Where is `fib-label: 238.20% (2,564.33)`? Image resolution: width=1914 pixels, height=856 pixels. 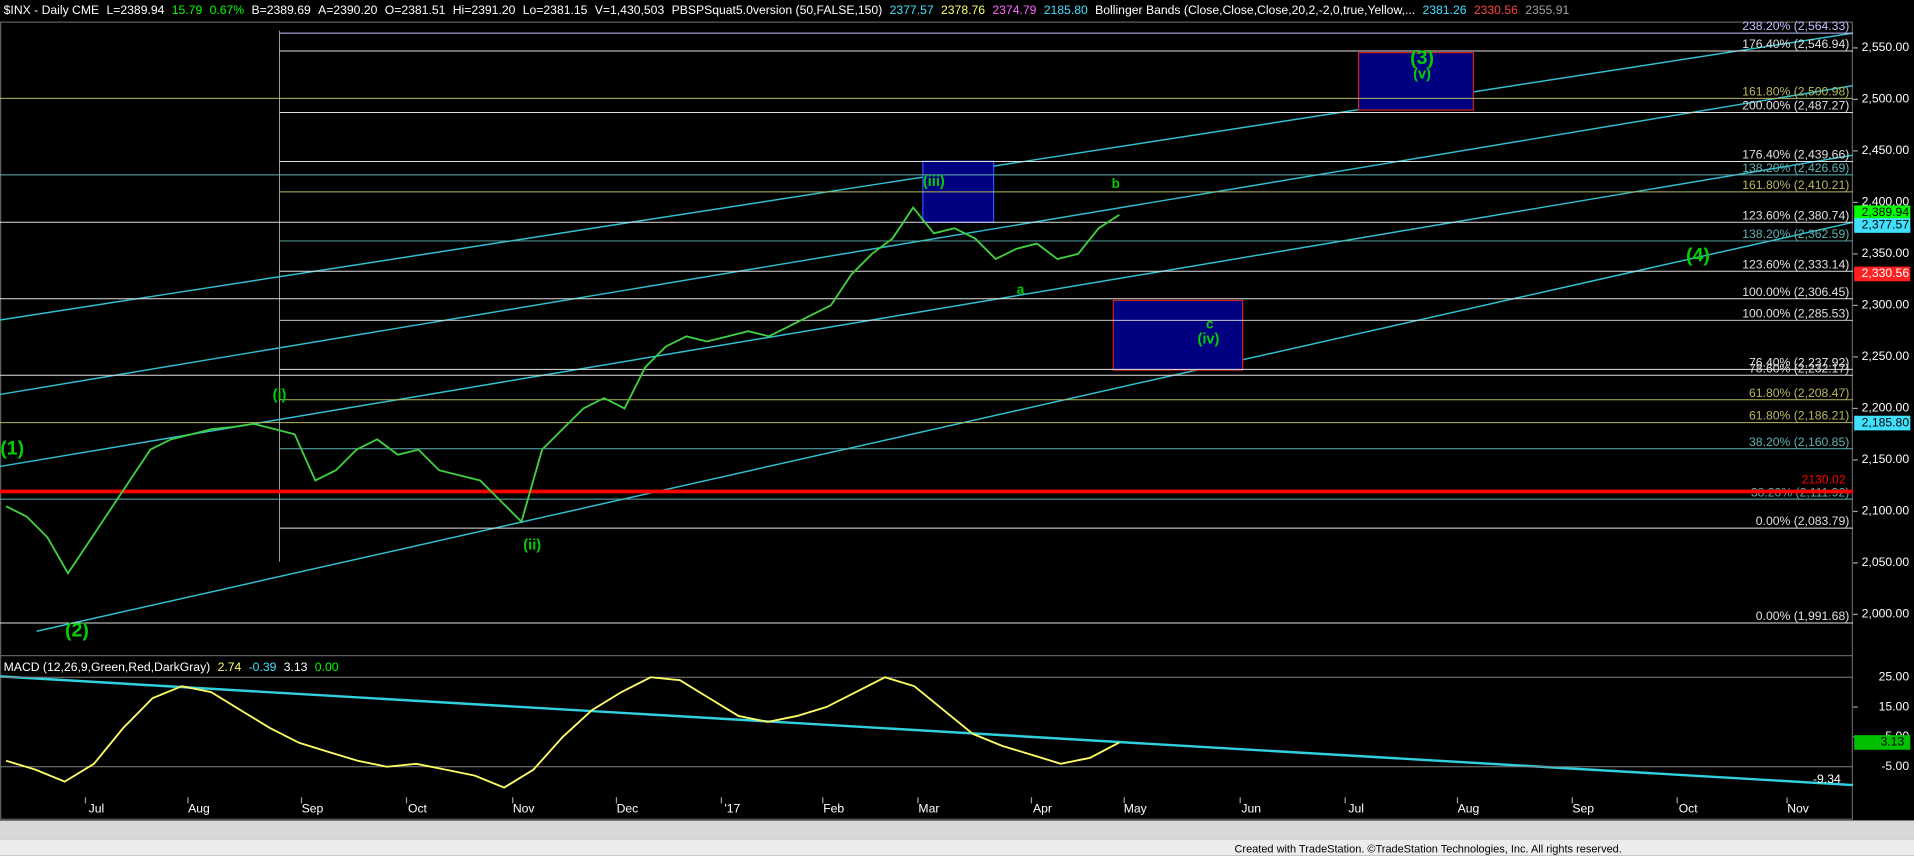
fib-label: 238.20% (2,564.33) is located at coordinates (1795, 26).